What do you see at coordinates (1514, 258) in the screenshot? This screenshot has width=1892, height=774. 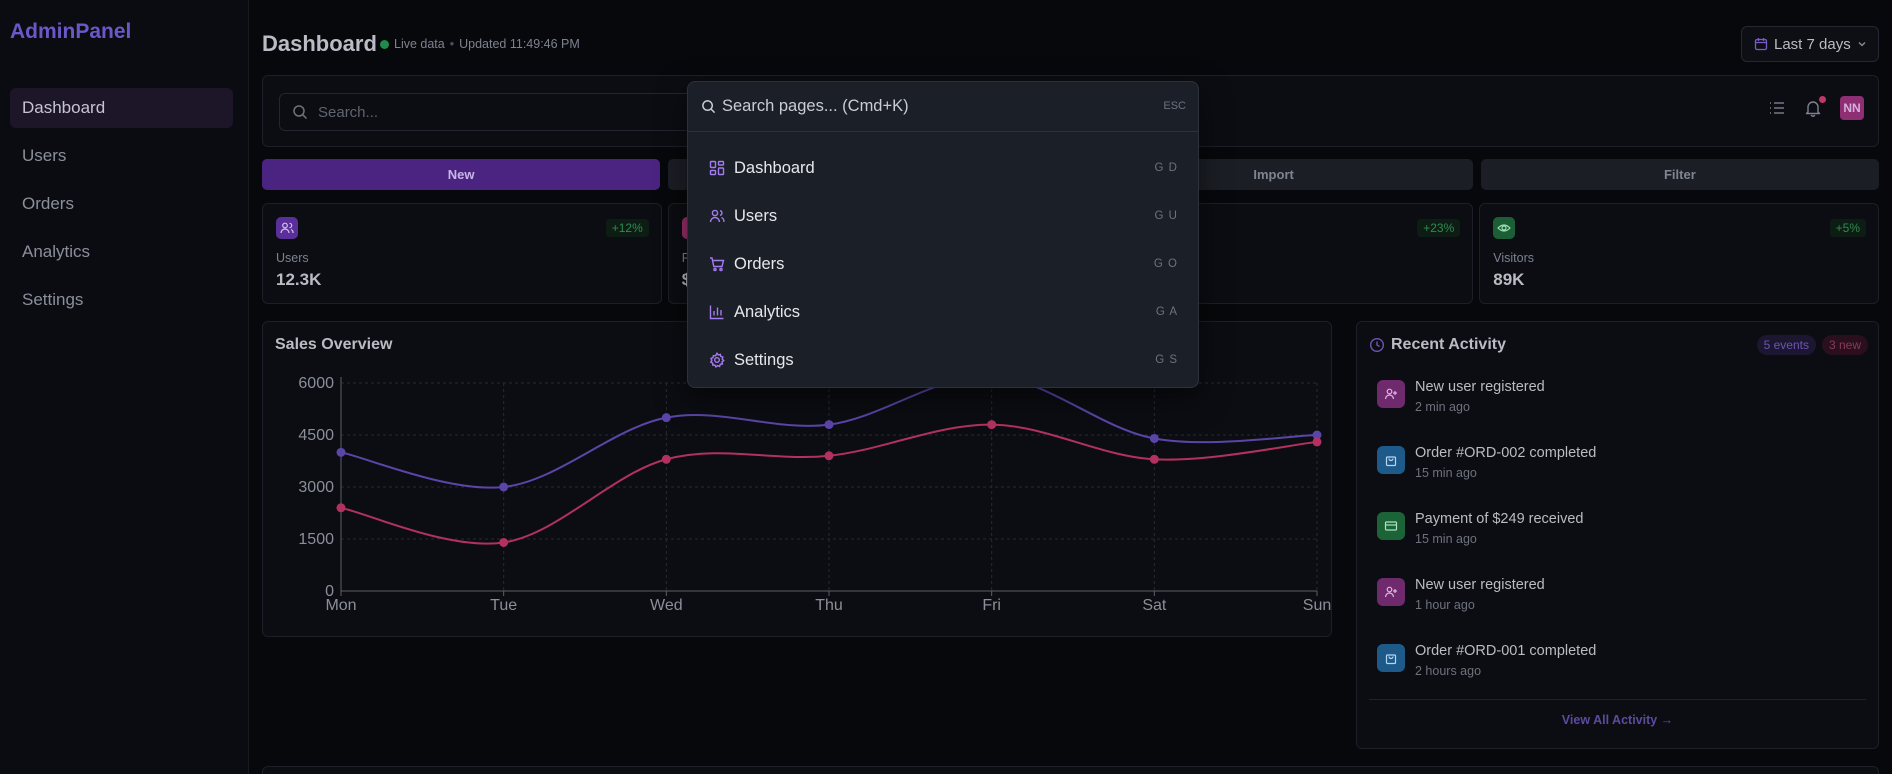 I see `stat-label: Visitors` at bounding box center [1514, 258].